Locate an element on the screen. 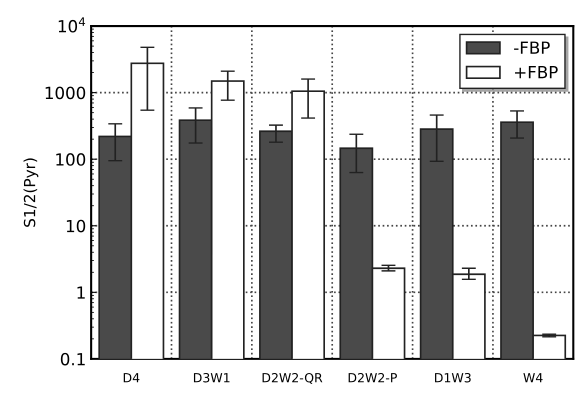  x-tick-label: D2W2-QR is located at coordinates (292, 378).